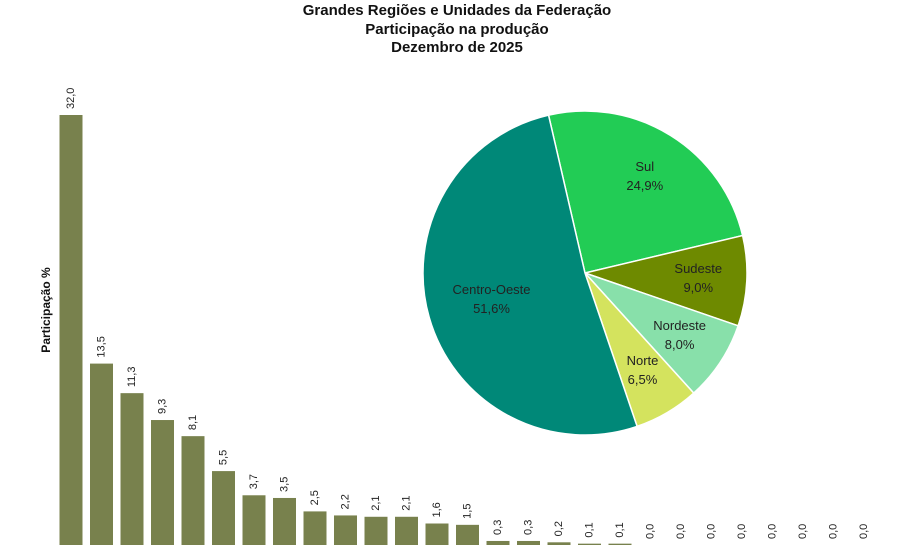 This screenshot has height=555, width=915. What do you see at coordinates (491, 308) in the screenshot?
I see `slice-value-label: 51,6%` at bounding box center [491, 308].